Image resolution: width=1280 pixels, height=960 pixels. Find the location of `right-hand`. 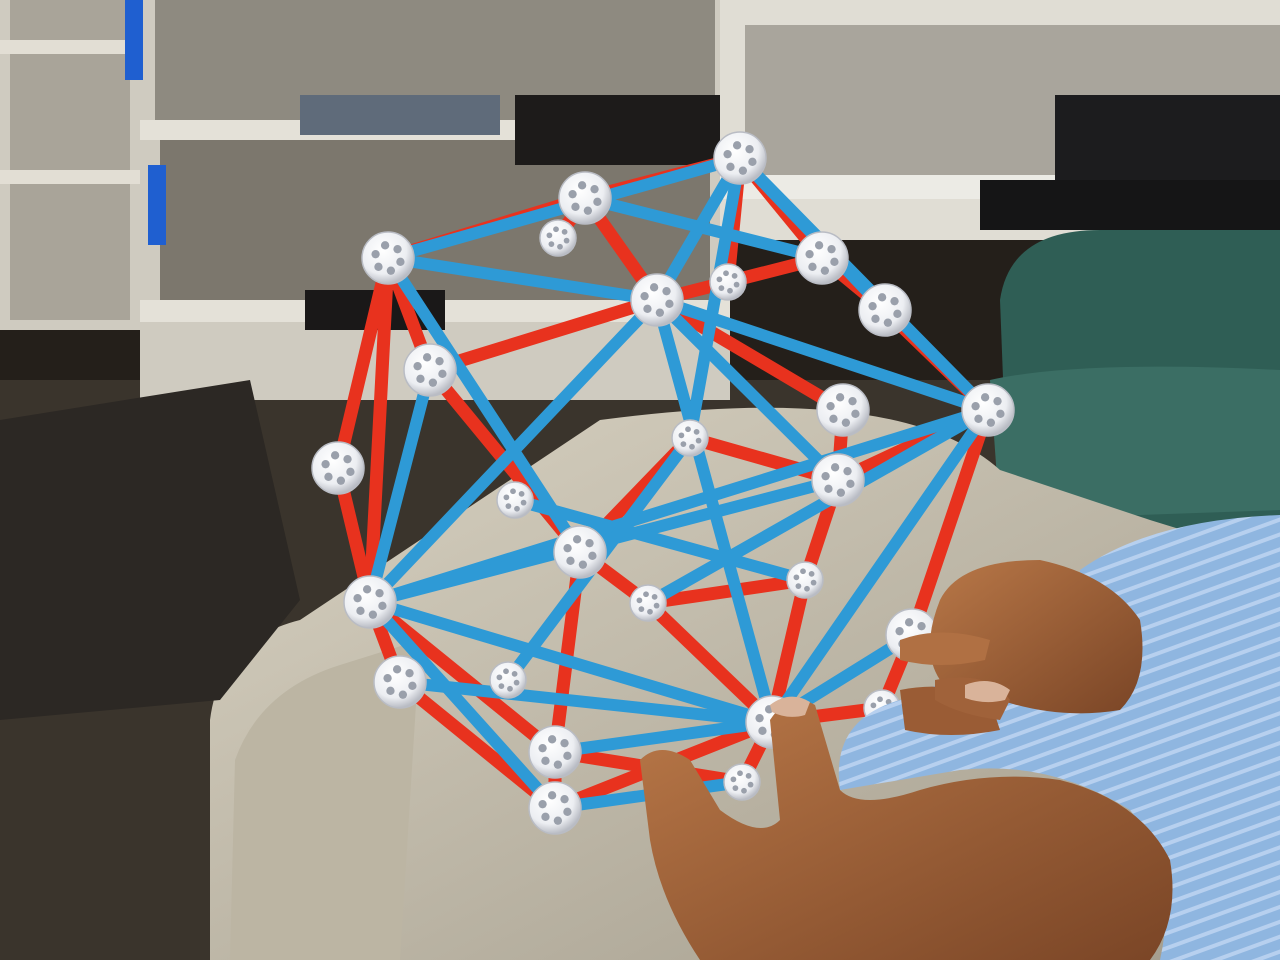

right-hand is located at coordinates (1021, 647).